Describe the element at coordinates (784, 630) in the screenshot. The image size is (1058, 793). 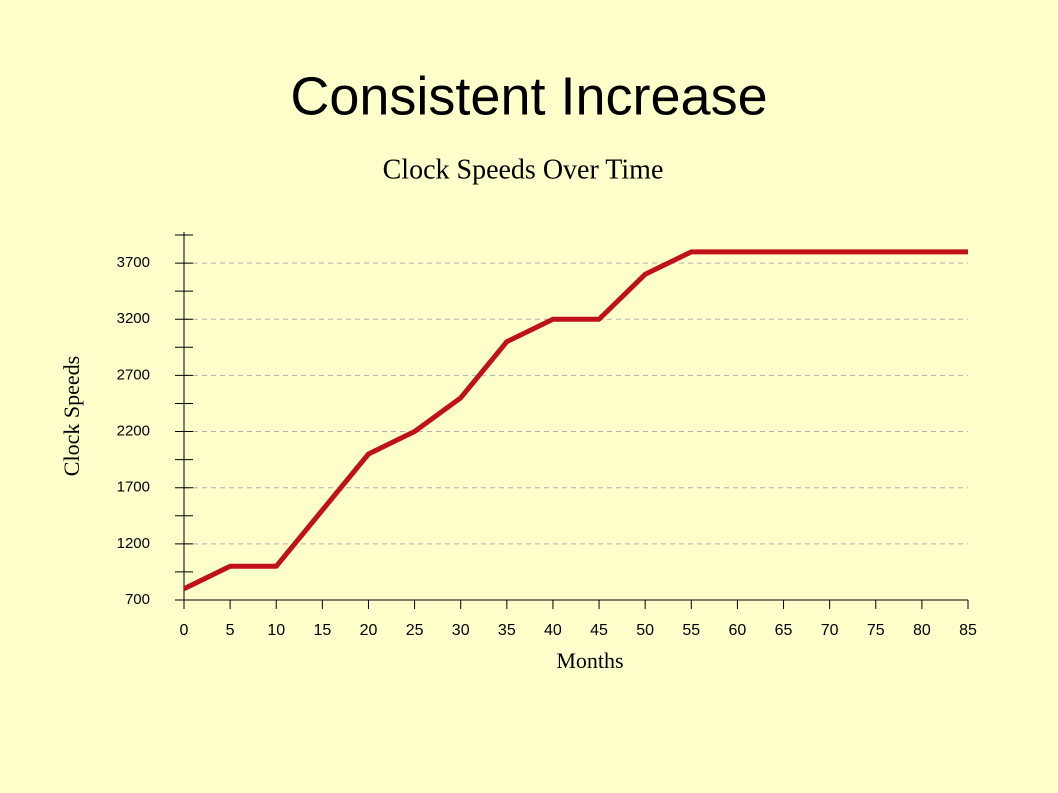
I see `x-tick-label: 65` at that location.